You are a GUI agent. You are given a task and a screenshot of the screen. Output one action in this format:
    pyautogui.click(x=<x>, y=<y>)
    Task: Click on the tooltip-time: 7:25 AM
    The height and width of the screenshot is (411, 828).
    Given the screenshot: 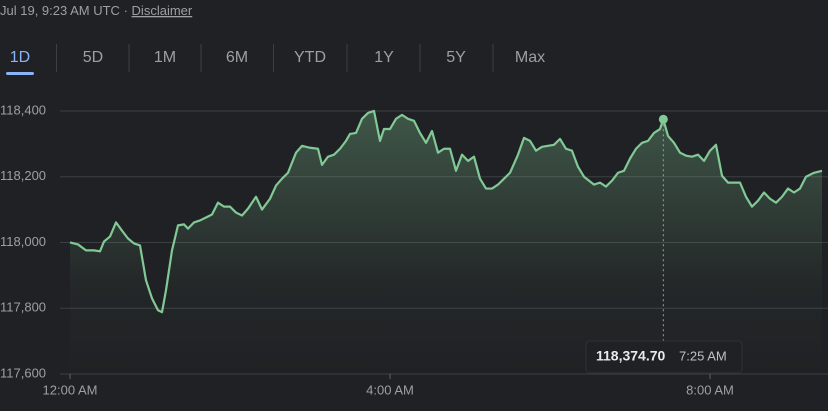 What is the action you would take?
    pyautogui.click(x=703, y=355)
    